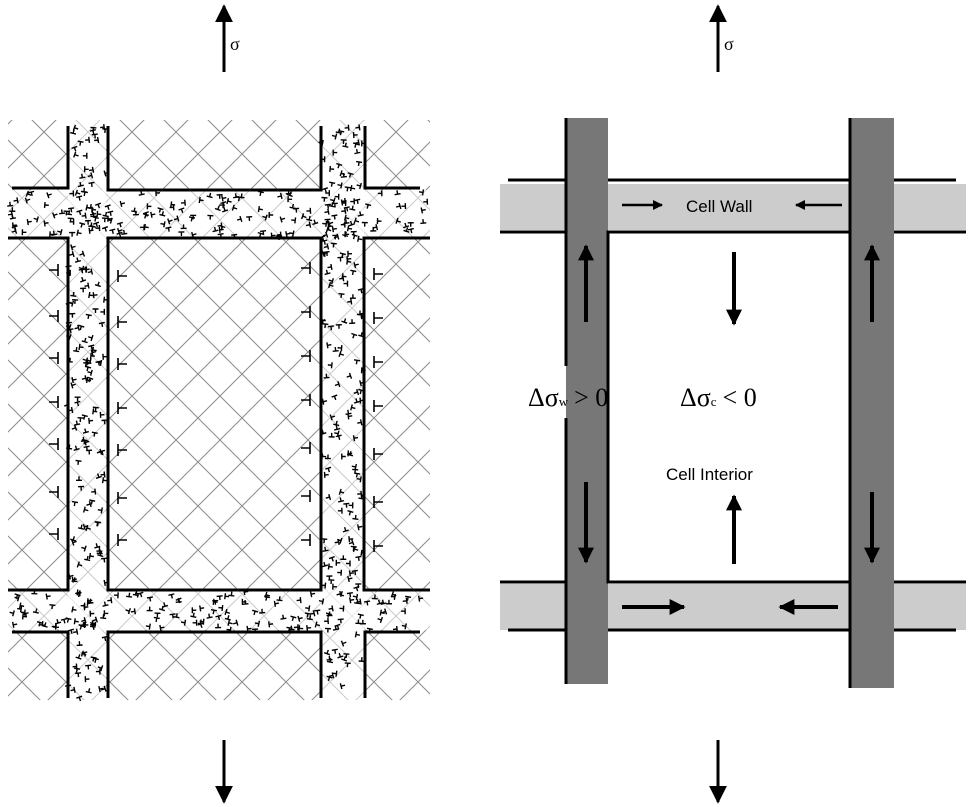 This screenshot has height=807, width=972. What do you see at coordinates (719, 206) in the screenshot?
I see `label-cell-wall: Cell Wall` at bounding box center [719, 206].